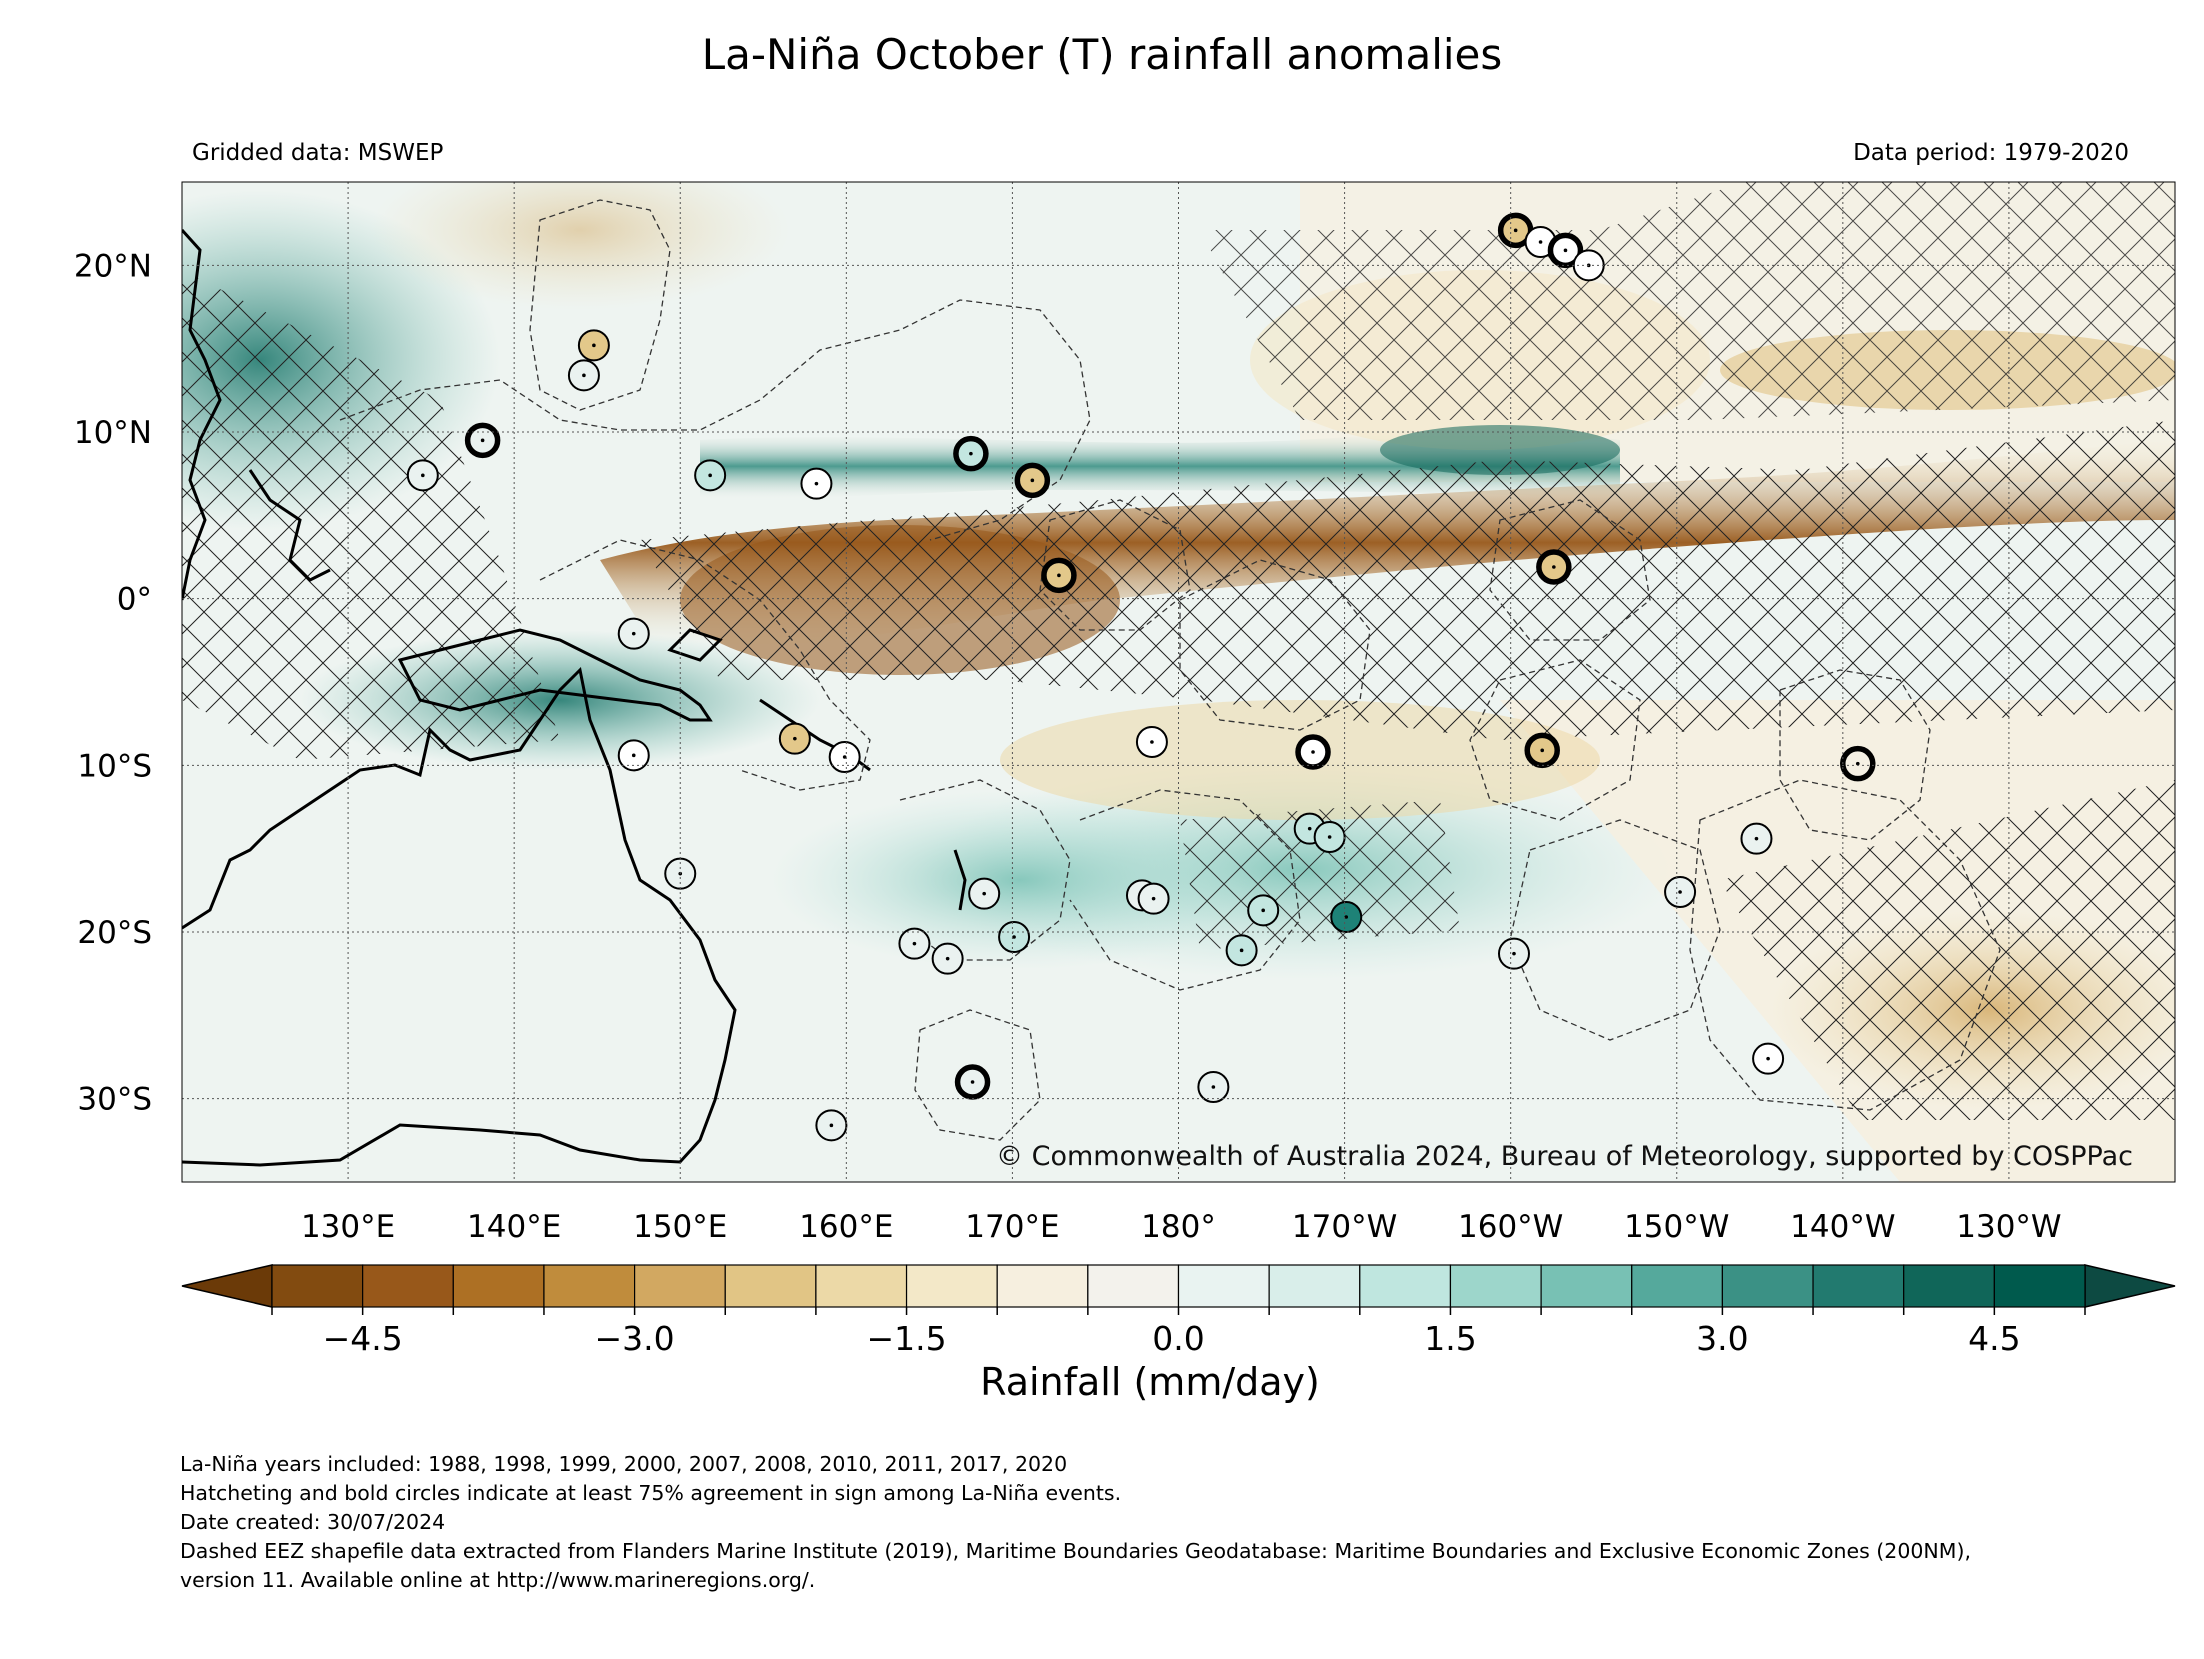 This screenshot has width=2204, height=1659. Describe the element at coordinates (1344, 1227) in the screenshot. I see `lon-tick-label: 170°W` at that location.